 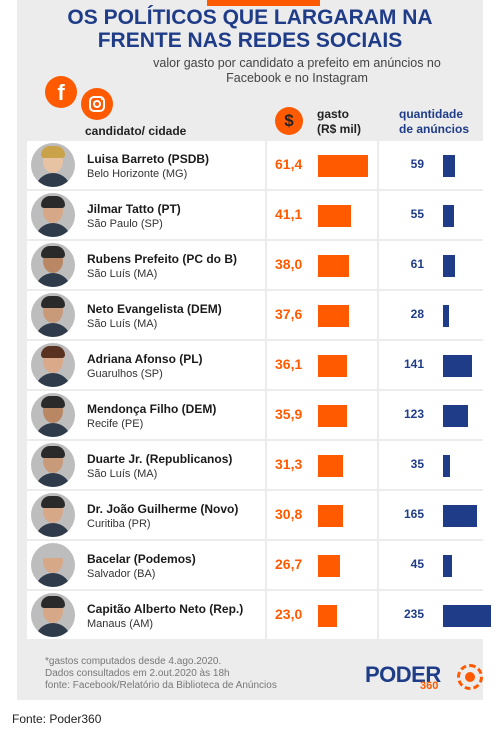 I want to click on table-row: Bacelar (Podemos) Salvador (BA) 26,7 45, so click(x=250, y=565).